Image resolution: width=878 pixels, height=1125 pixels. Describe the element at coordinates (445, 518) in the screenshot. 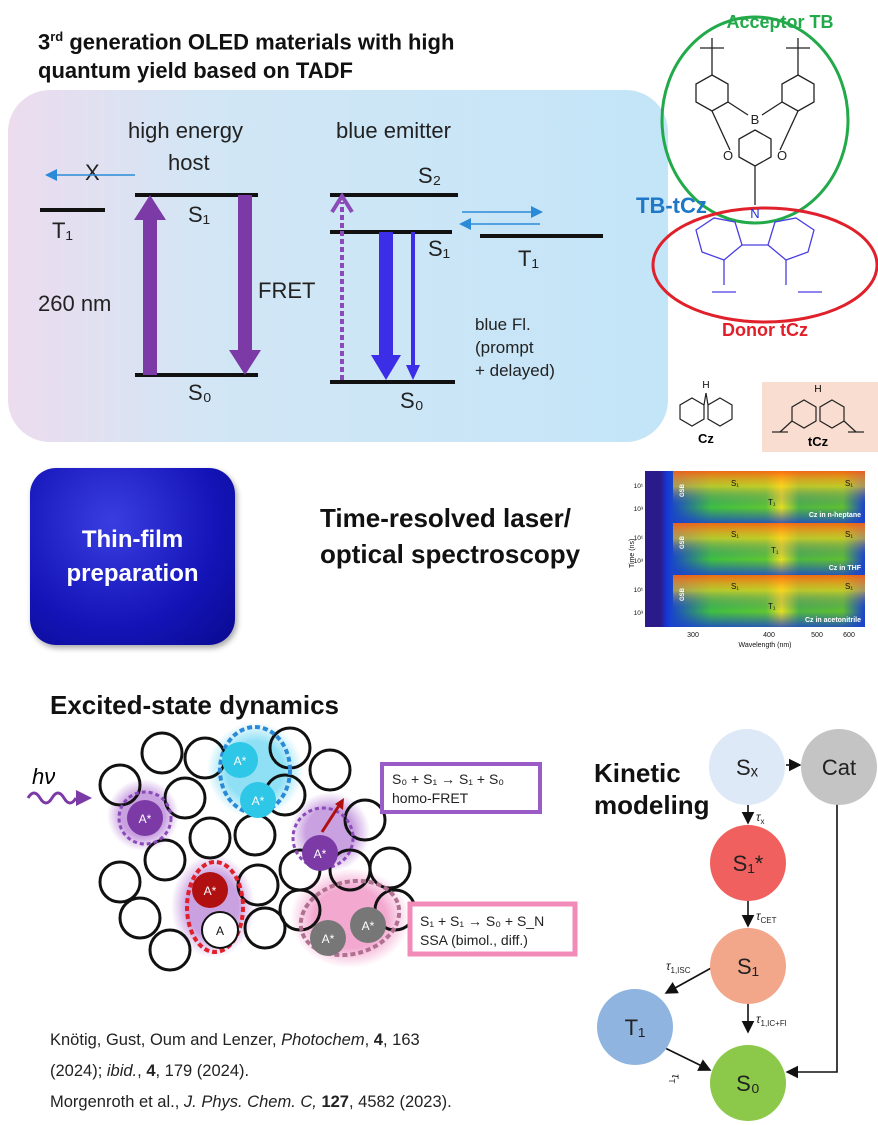

I see `heading-text: Time-resolved laser/` at that location.